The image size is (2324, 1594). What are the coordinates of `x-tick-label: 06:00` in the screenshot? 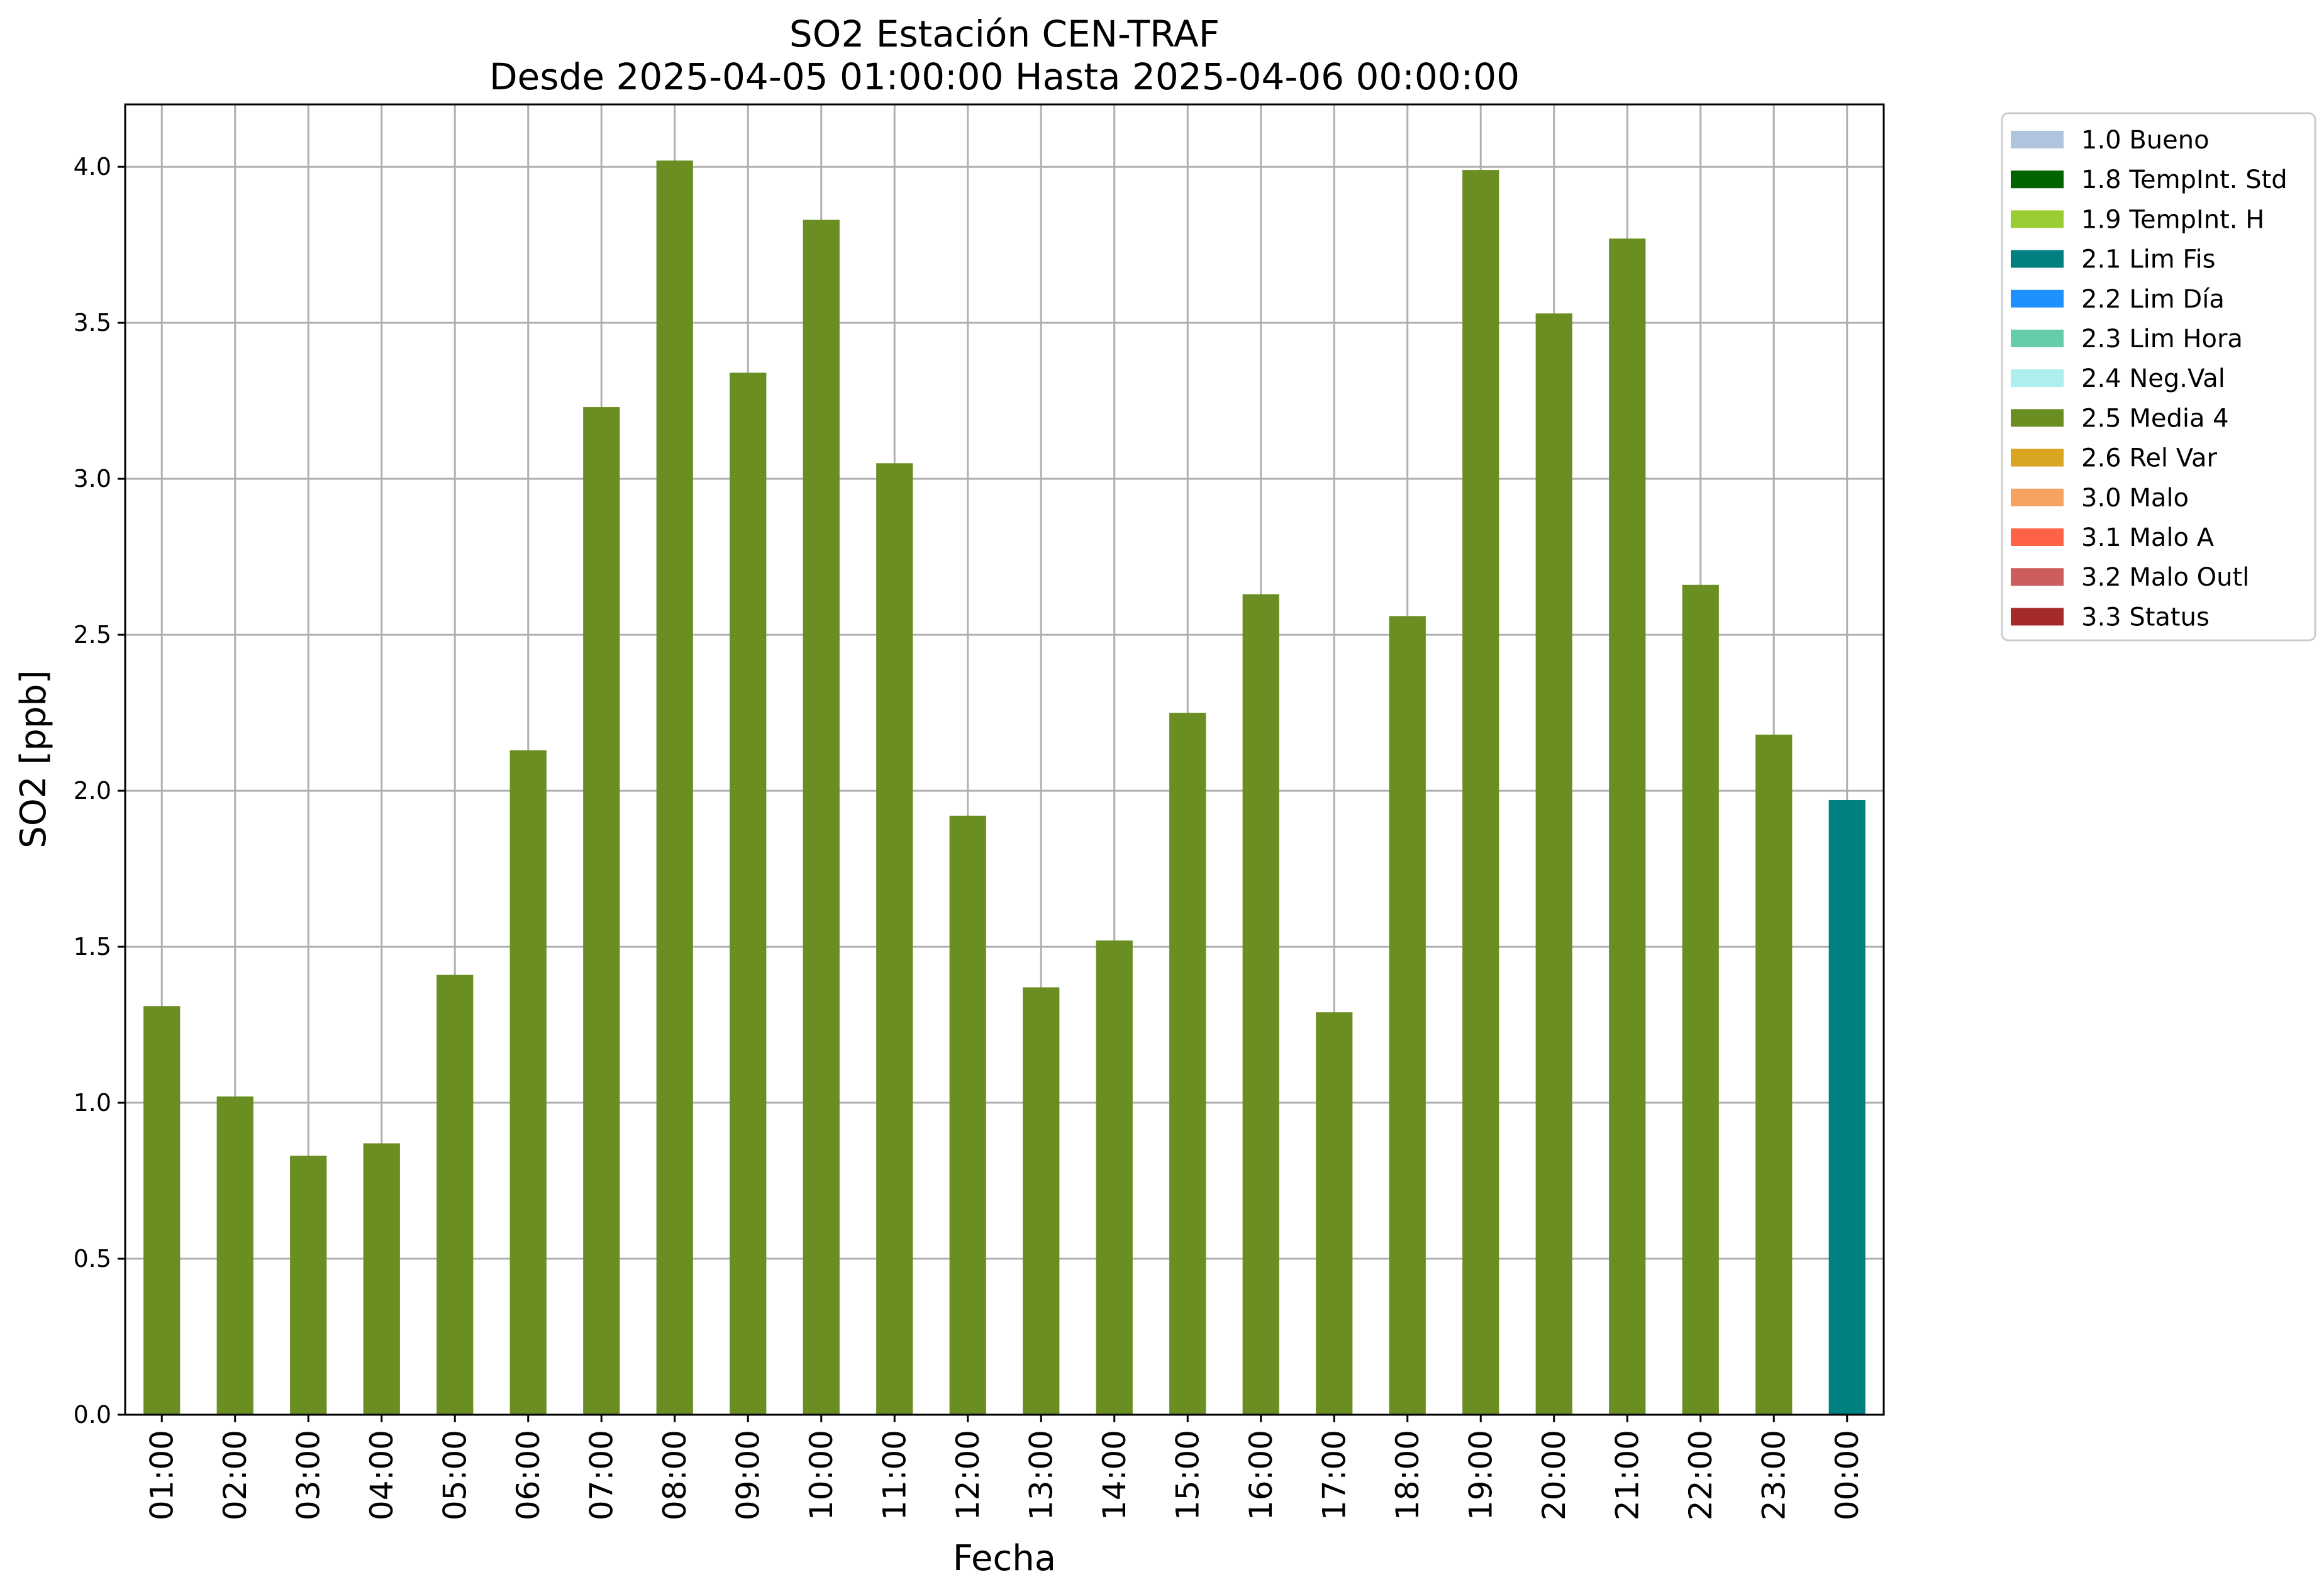 It's located at (528, 1475).